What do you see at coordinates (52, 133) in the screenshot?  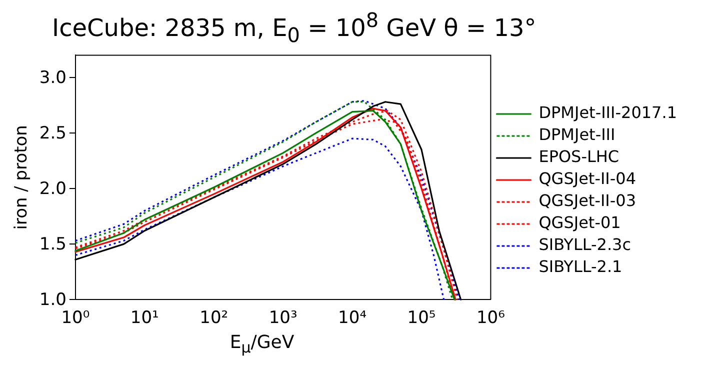 I see `y-tick-label: 2.5` at bounding box center [52, 133].